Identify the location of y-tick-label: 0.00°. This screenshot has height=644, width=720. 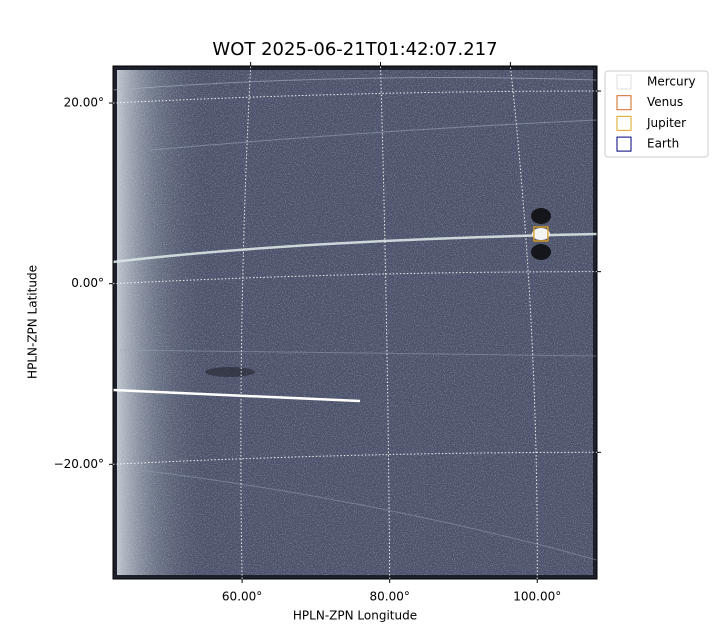
(87, 283).